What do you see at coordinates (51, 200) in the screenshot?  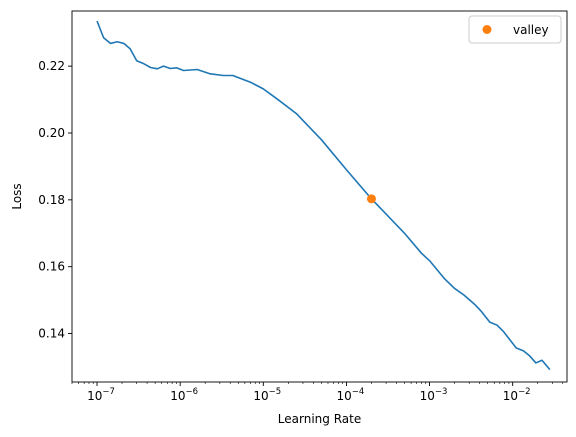 I see `y-tick-label: 0.18` at bounding box center [51, 200].